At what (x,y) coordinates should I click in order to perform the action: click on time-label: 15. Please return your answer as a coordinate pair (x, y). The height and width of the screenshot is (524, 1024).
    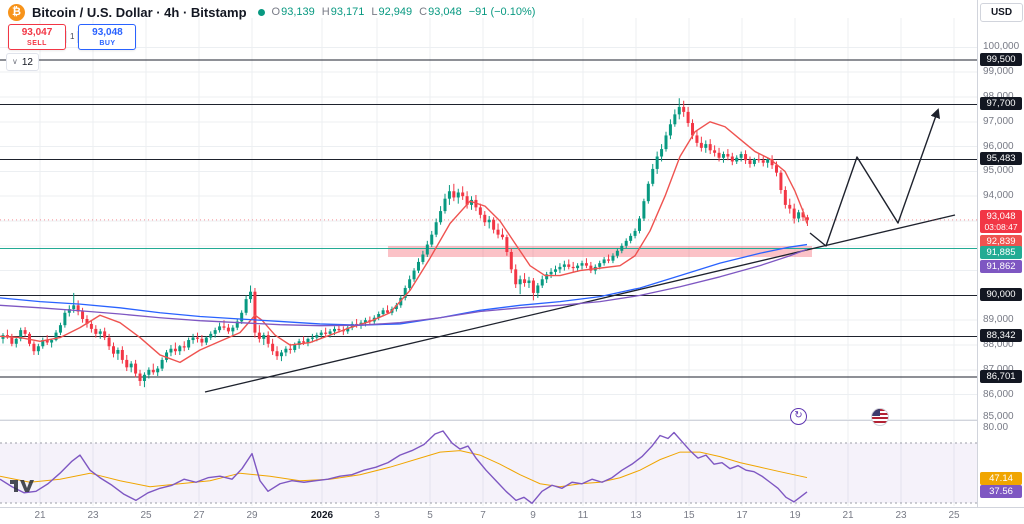
    Looking at the image, I should click on (689, 515).